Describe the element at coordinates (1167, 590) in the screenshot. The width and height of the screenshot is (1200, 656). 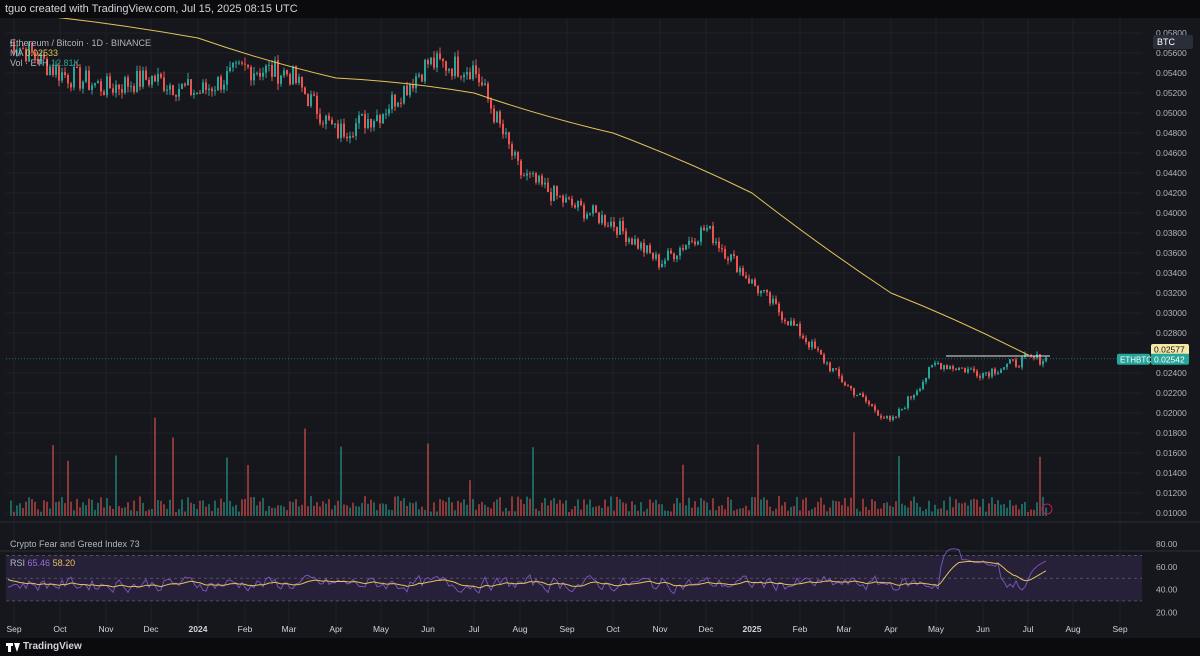
I see `rsi-axis-label: 40.00` at that location.